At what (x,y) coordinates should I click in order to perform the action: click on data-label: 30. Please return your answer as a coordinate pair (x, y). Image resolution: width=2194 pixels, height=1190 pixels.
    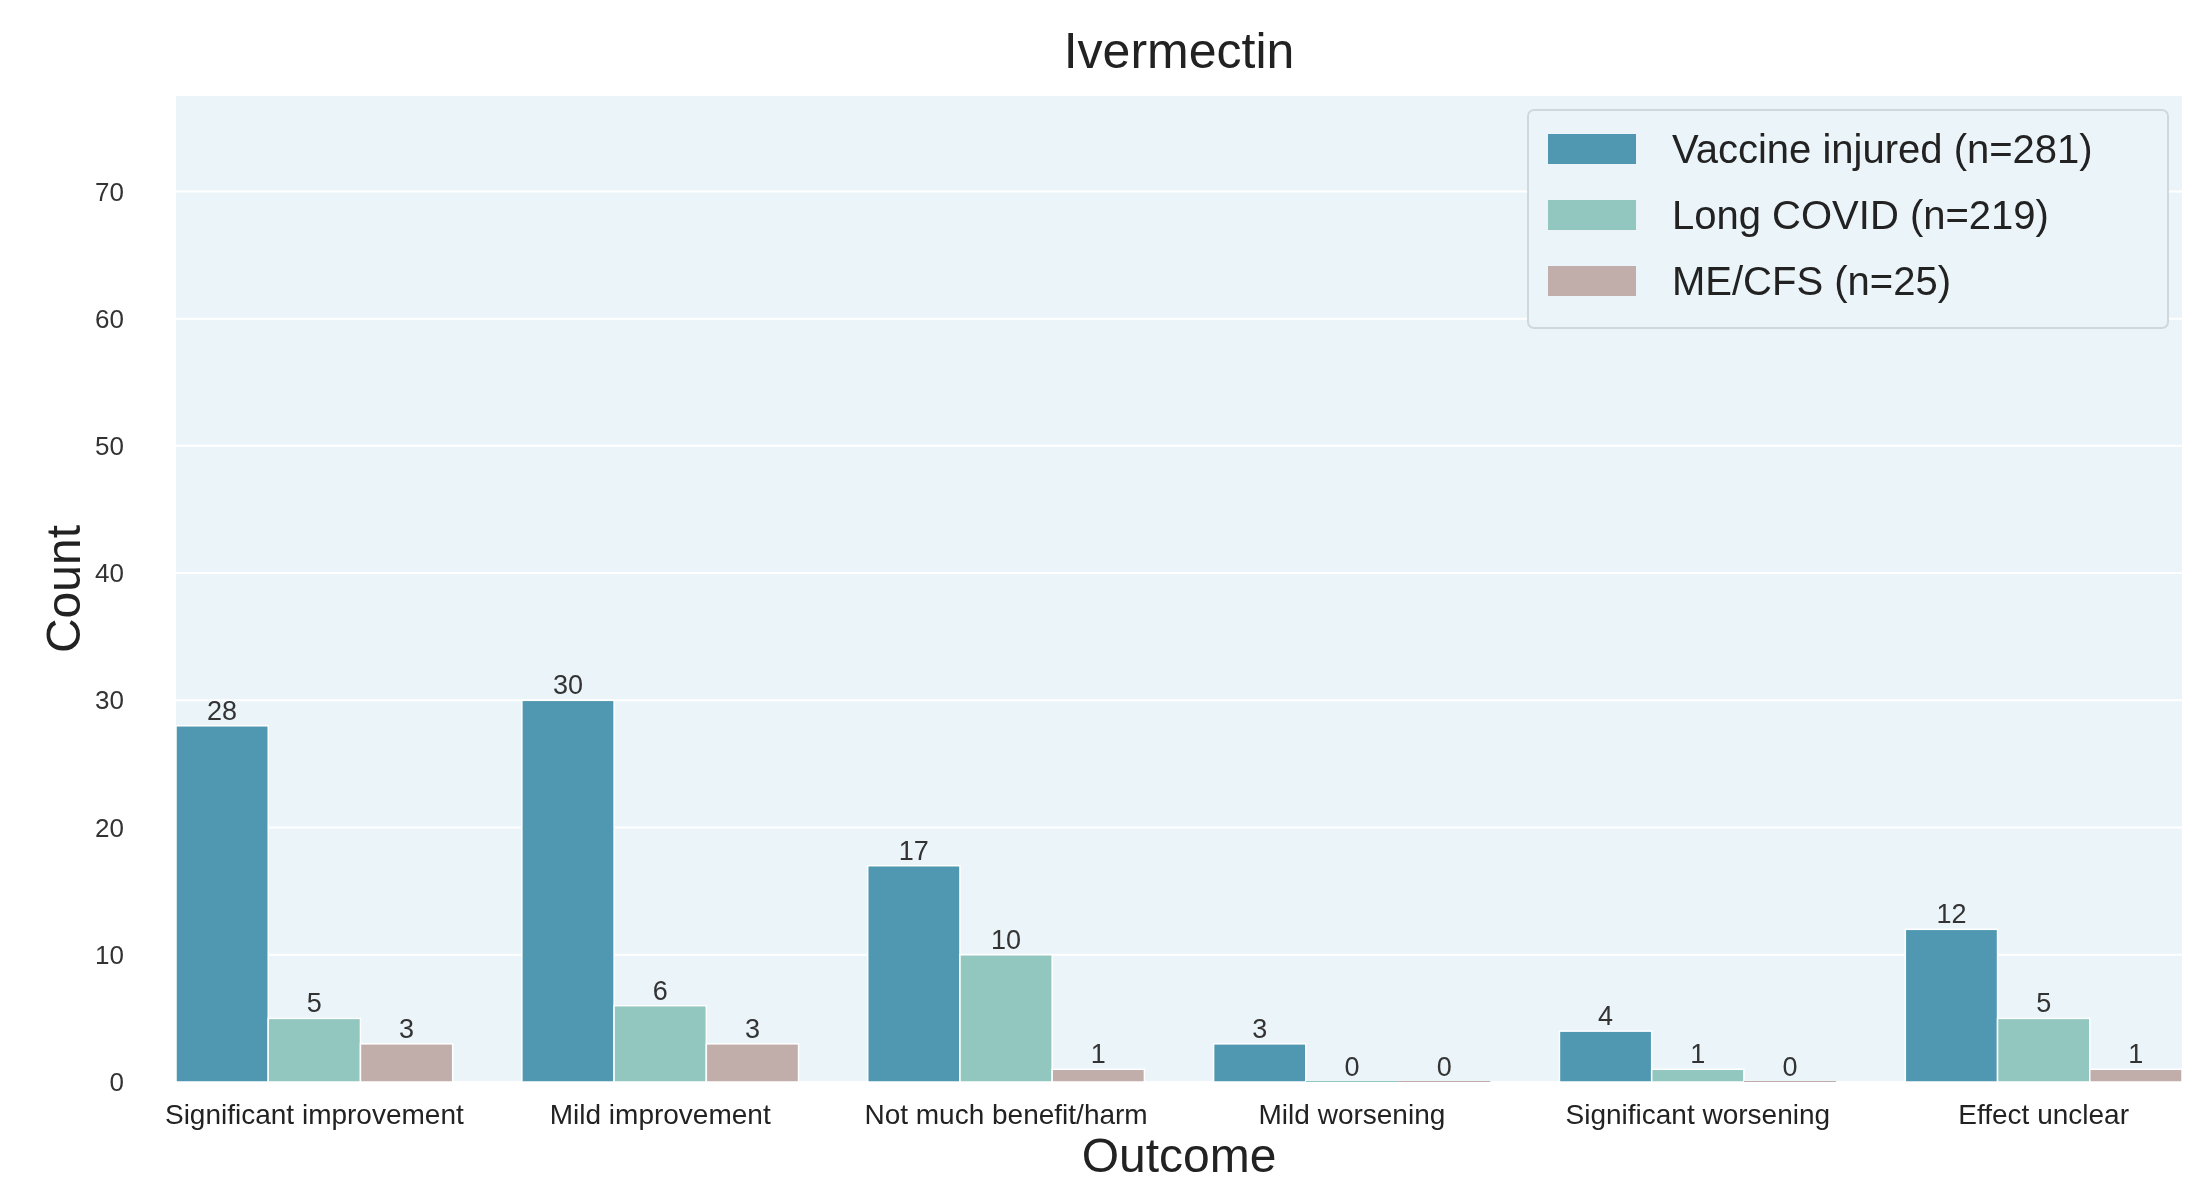
    Looking at the image, I should click on (567, 685).